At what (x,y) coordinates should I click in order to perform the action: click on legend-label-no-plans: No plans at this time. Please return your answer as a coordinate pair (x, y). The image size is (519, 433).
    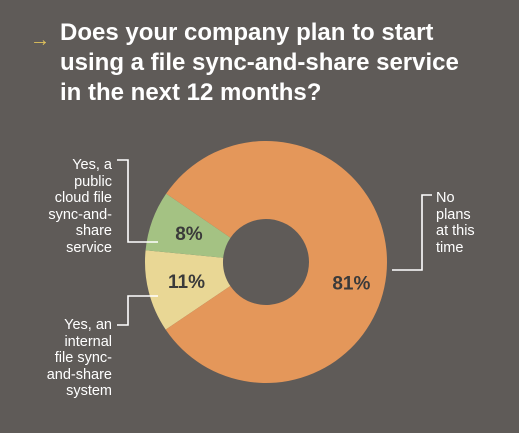
    Looking at the image, I should click on (471, 223).